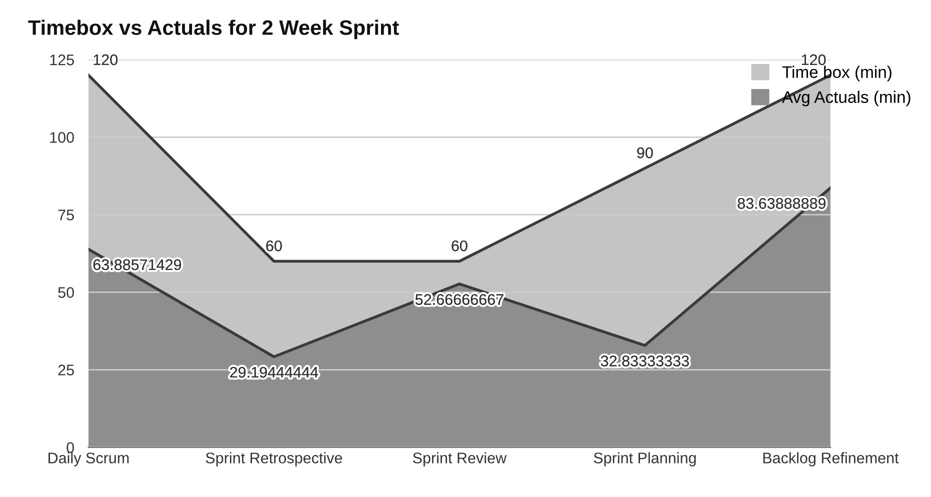 This screenshot has height=497, width=931. What do you see at coordinates (274, 459) in the screenshot?
I see `x-tick-label: Sprint Retrospective` at bounding box center [274, 459].